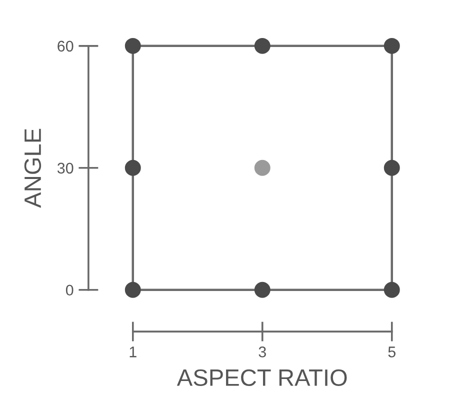 The image size is (452, 410). I want to click on y-axis-title: ANGLE, so click(33, 168).